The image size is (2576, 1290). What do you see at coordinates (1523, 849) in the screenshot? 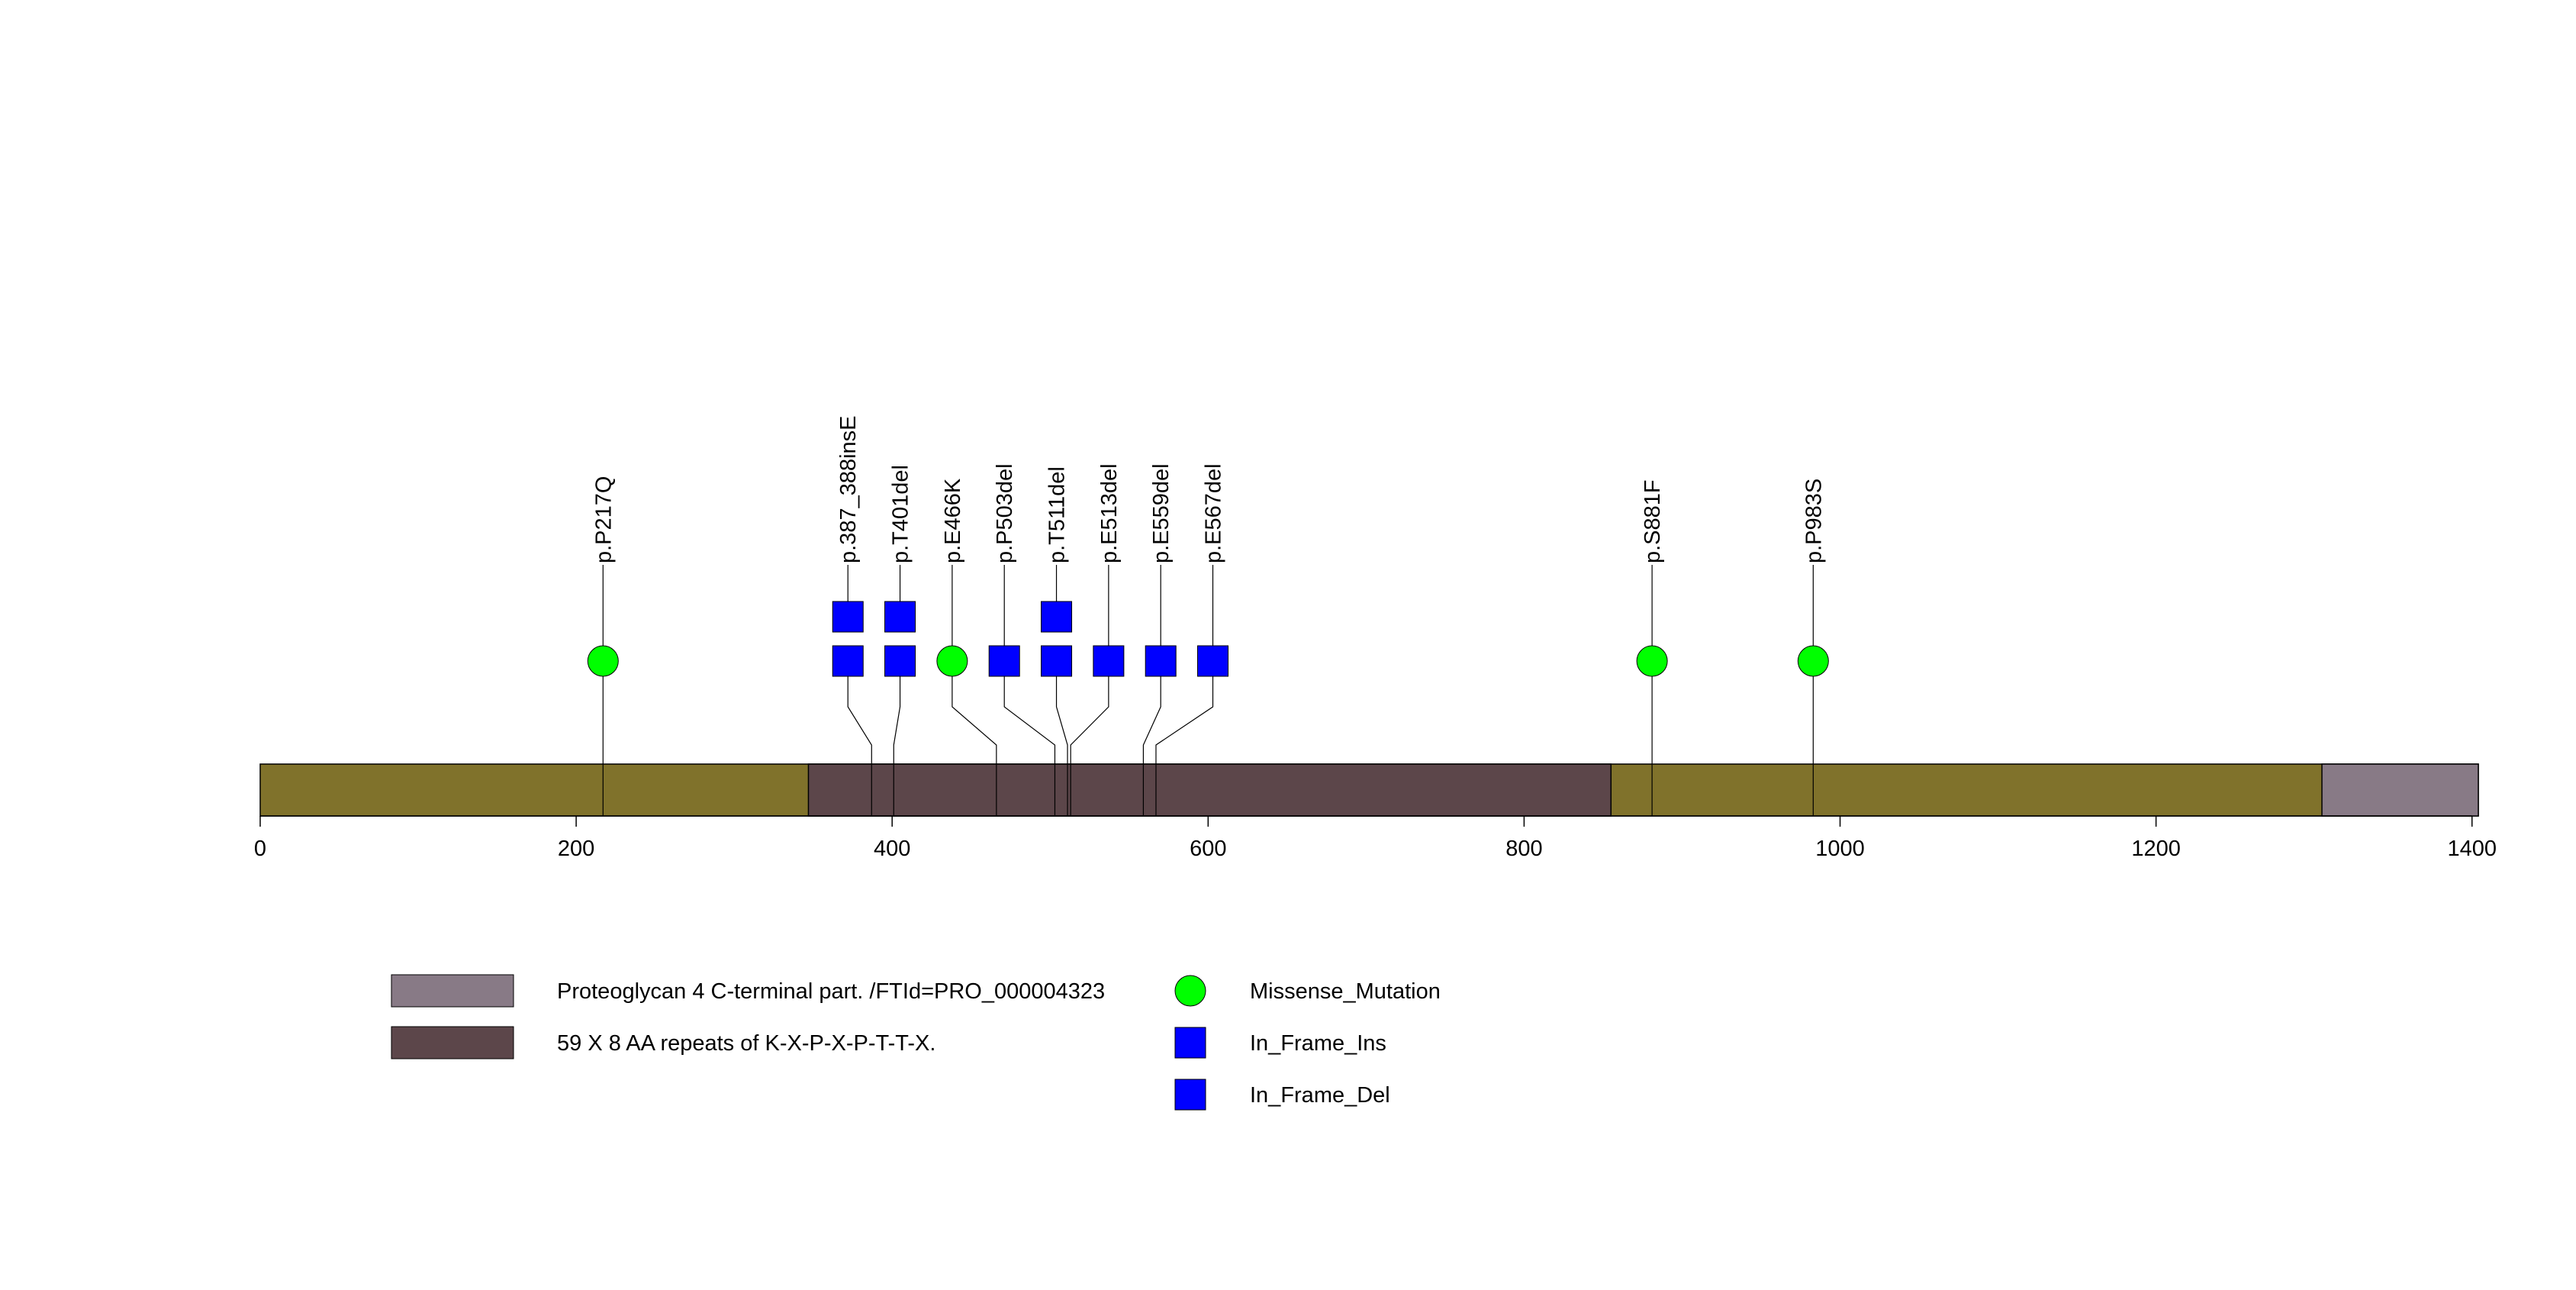
I see `x-tick-label-800: 800` at bounding box center [1523, 849].